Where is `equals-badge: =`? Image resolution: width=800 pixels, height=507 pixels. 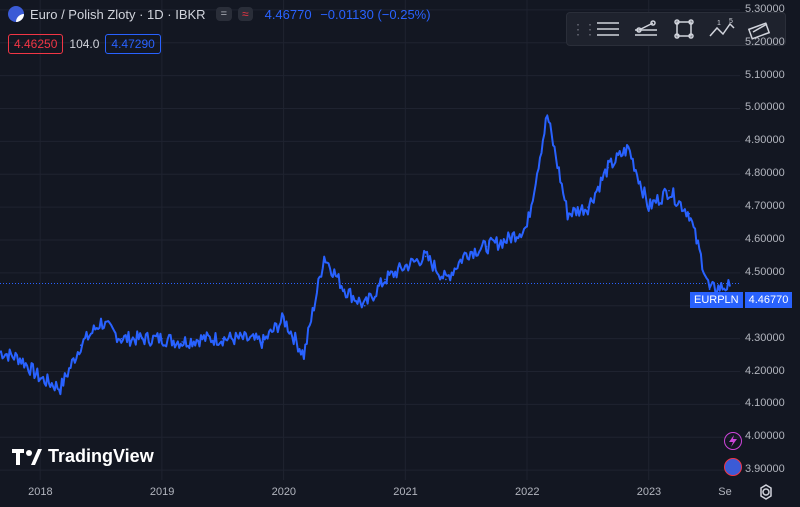
equals-badge: = is located at coordinates (223, 14).